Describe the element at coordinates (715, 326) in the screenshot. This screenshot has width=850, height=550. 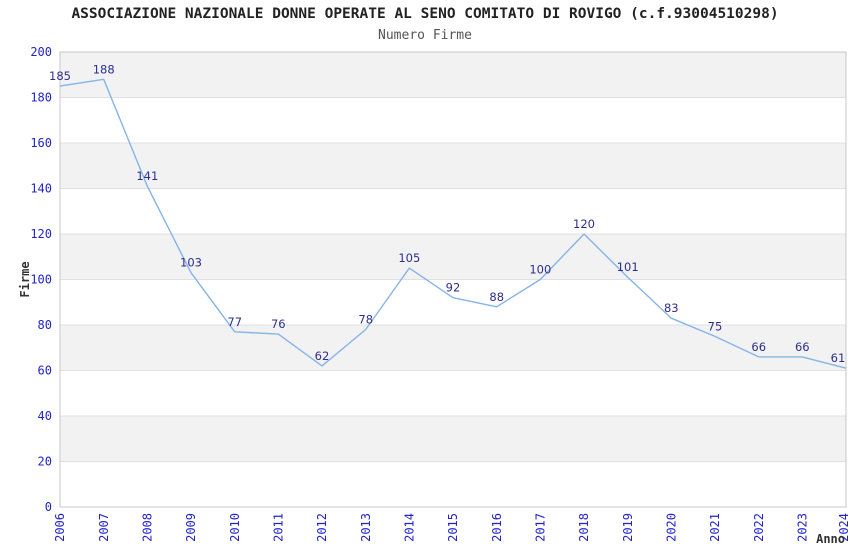
I see `data-label: 75` at that location.